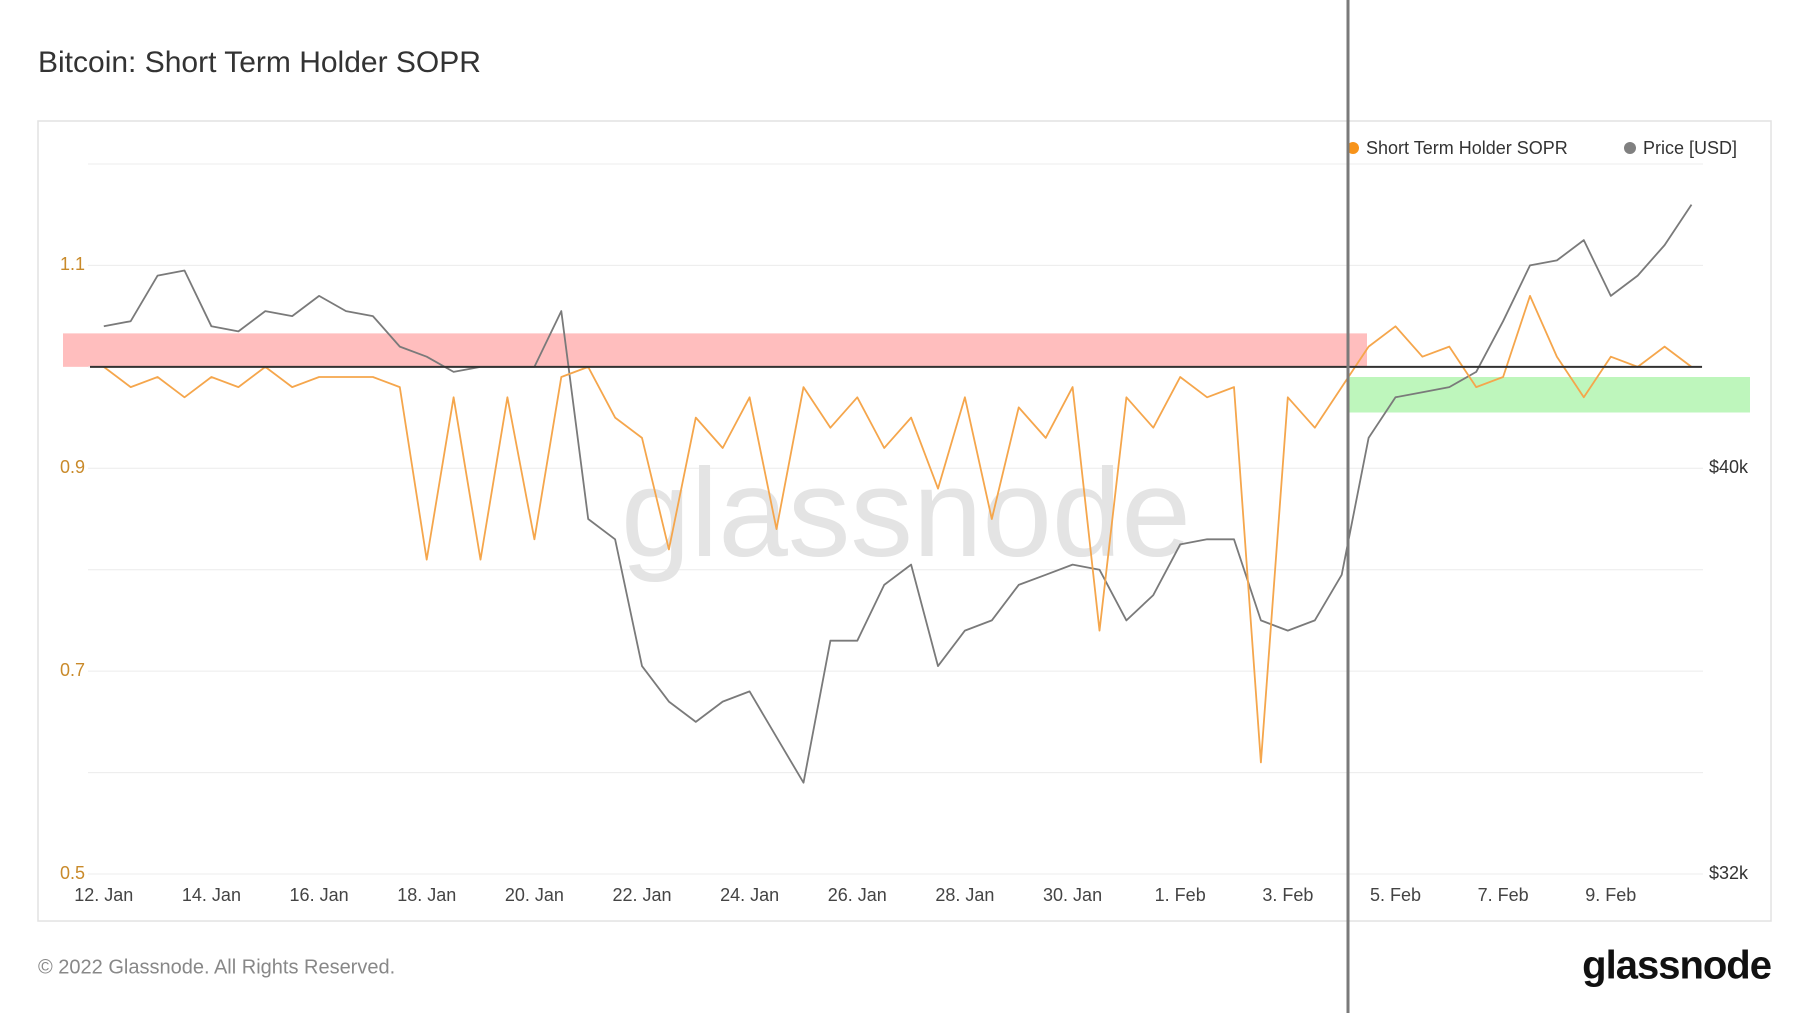  What do you see at coordinates (1729, 467) in the screenshot?
I see `y2-tick-label: $40k` at bounding box center [1729, 467].